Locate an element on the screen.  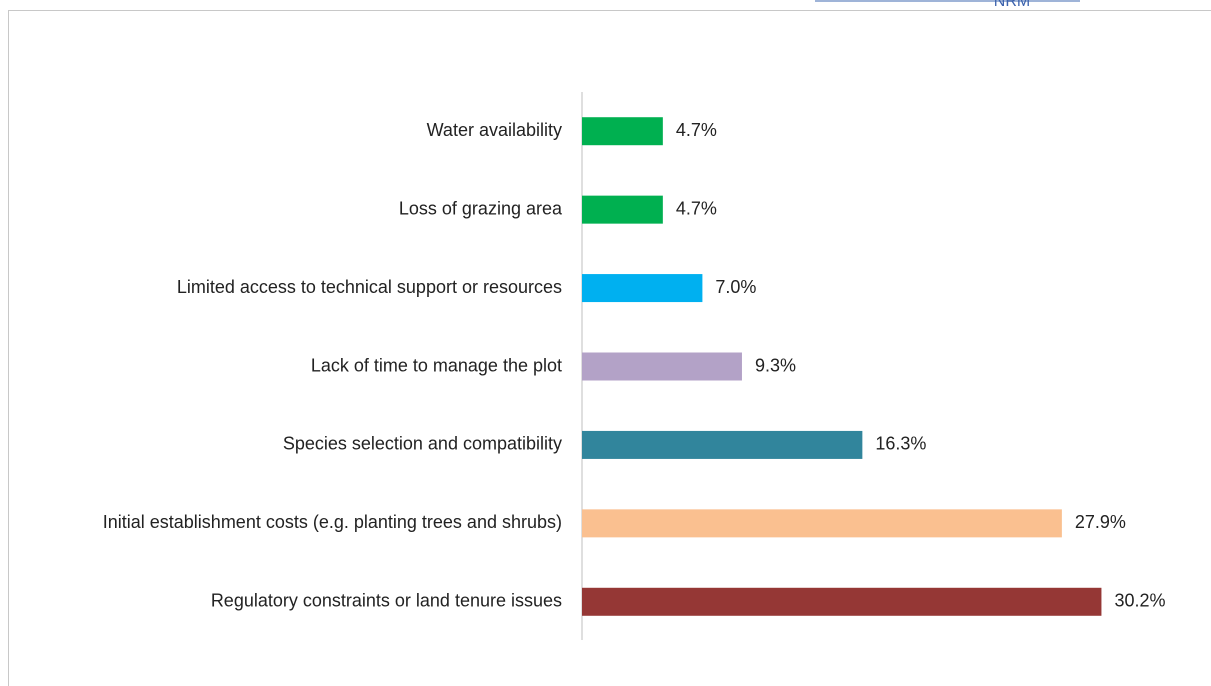
logo-bar is located at coordinates (947, 1).